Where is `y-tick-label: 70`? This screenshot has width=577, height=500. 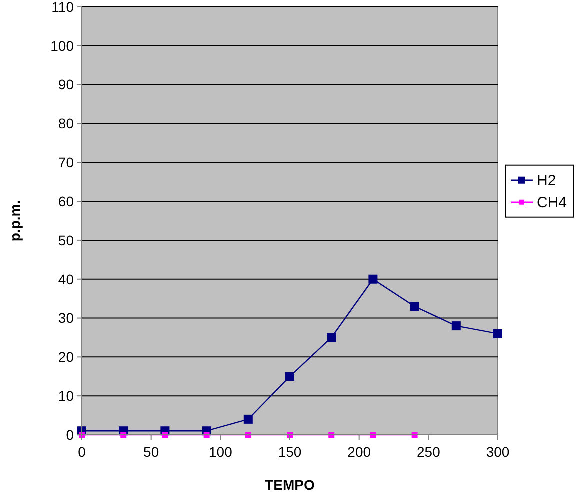
y-tick-label: 70 is located at coordinates (66, 162).